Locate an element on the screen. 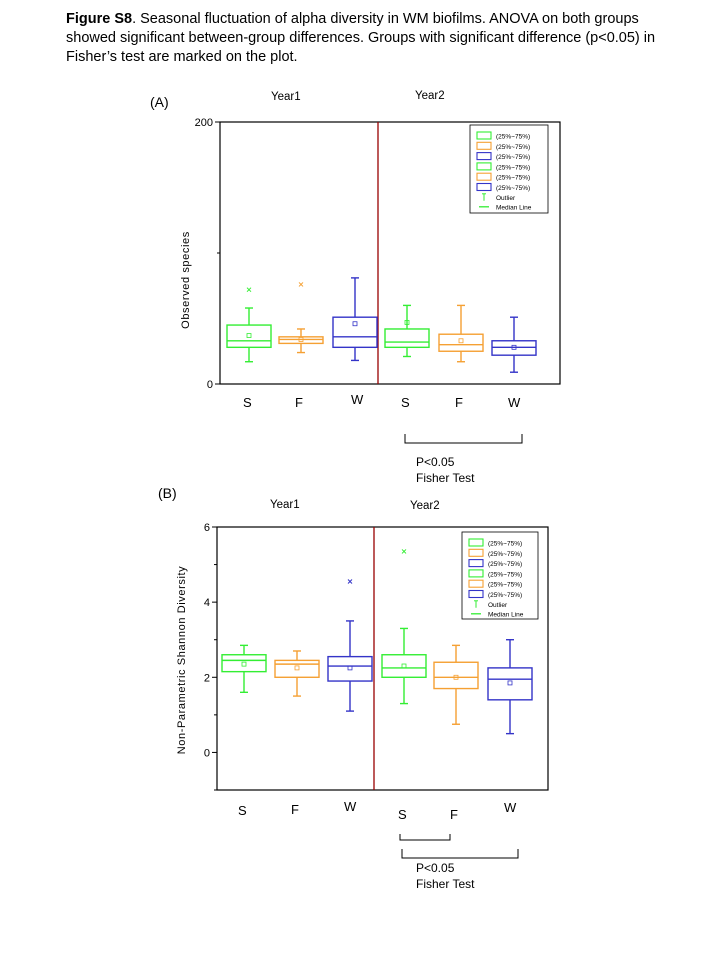 This screenshot has width=720, height=960. panel-a-significance-bracket is located at coordinates (463, 439).